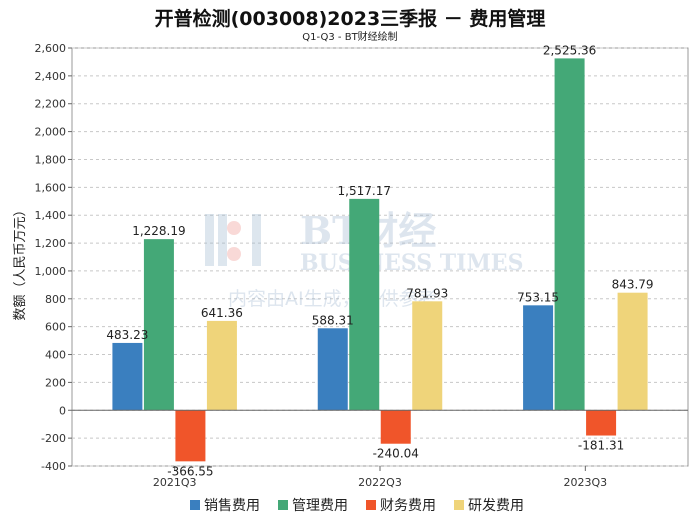 Image resolution: width=700 pixels, height=524 pixels. I want to click on y-tick-label: 1,600, so click(51, 187).